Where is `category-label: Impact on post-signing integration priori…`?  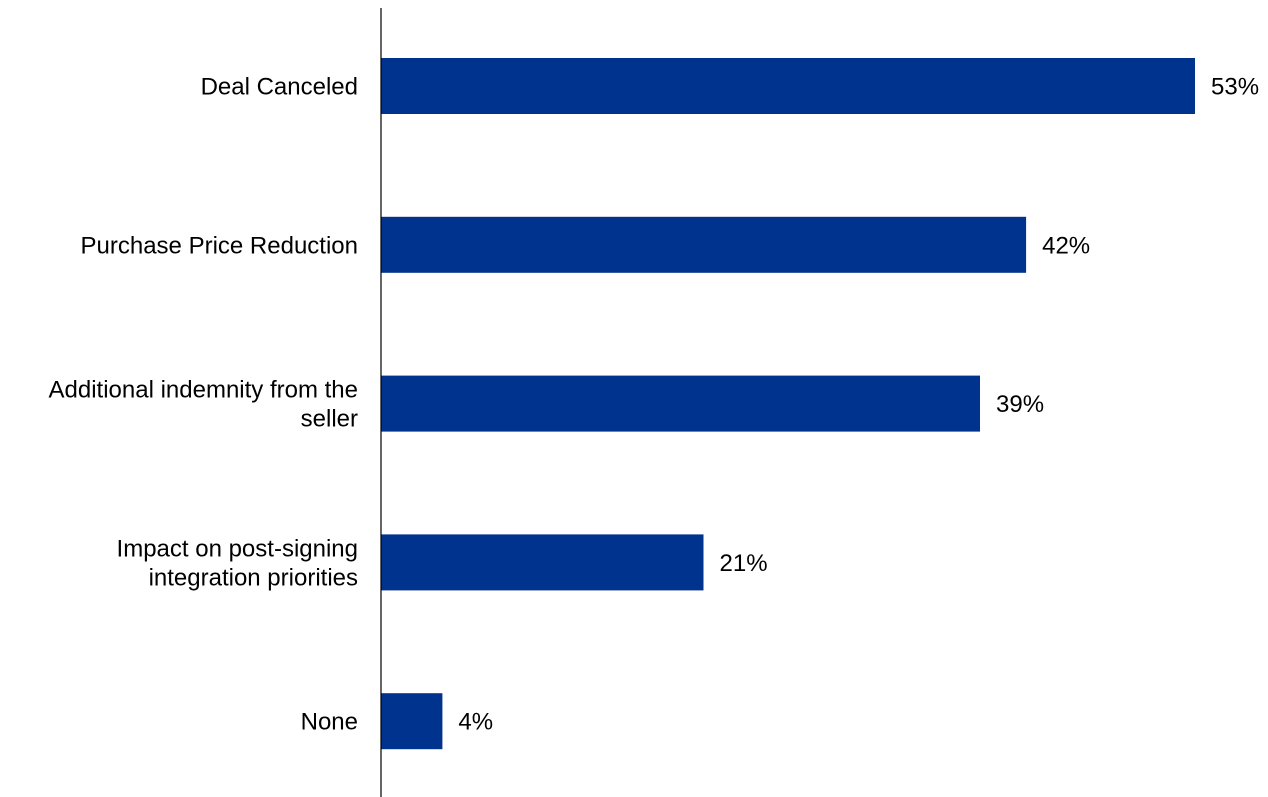 category-label: Impact on post-signing integration priori… is located at coordinates (237, 563).